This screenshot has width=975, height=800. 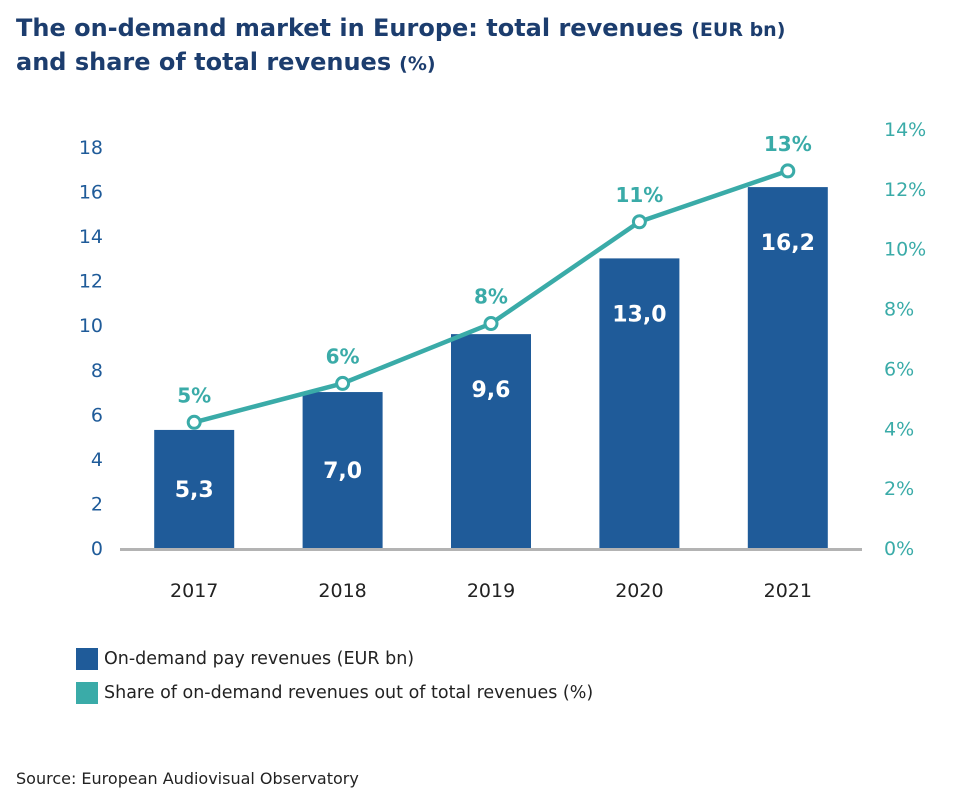 What do you see at coordinates (87, 659) in the screenshot?
I see `legend-swatch-bar` at bounding box center [87, 659].